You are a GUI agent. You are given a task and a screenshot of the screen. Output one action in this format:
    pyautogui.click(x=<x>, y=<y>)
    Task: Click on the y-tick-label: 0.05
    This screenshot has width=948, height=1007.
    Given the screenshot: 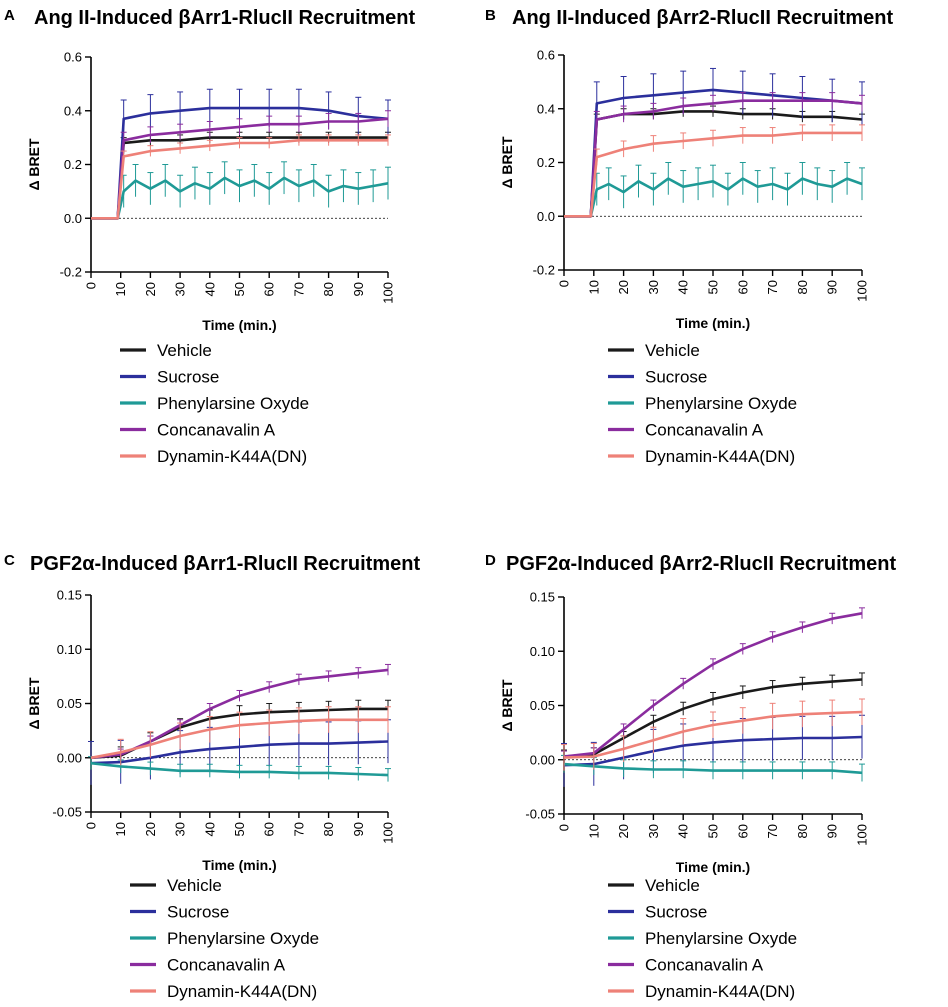 What is the action you would take?
    pyautogui.click(x=542, y=705)
    